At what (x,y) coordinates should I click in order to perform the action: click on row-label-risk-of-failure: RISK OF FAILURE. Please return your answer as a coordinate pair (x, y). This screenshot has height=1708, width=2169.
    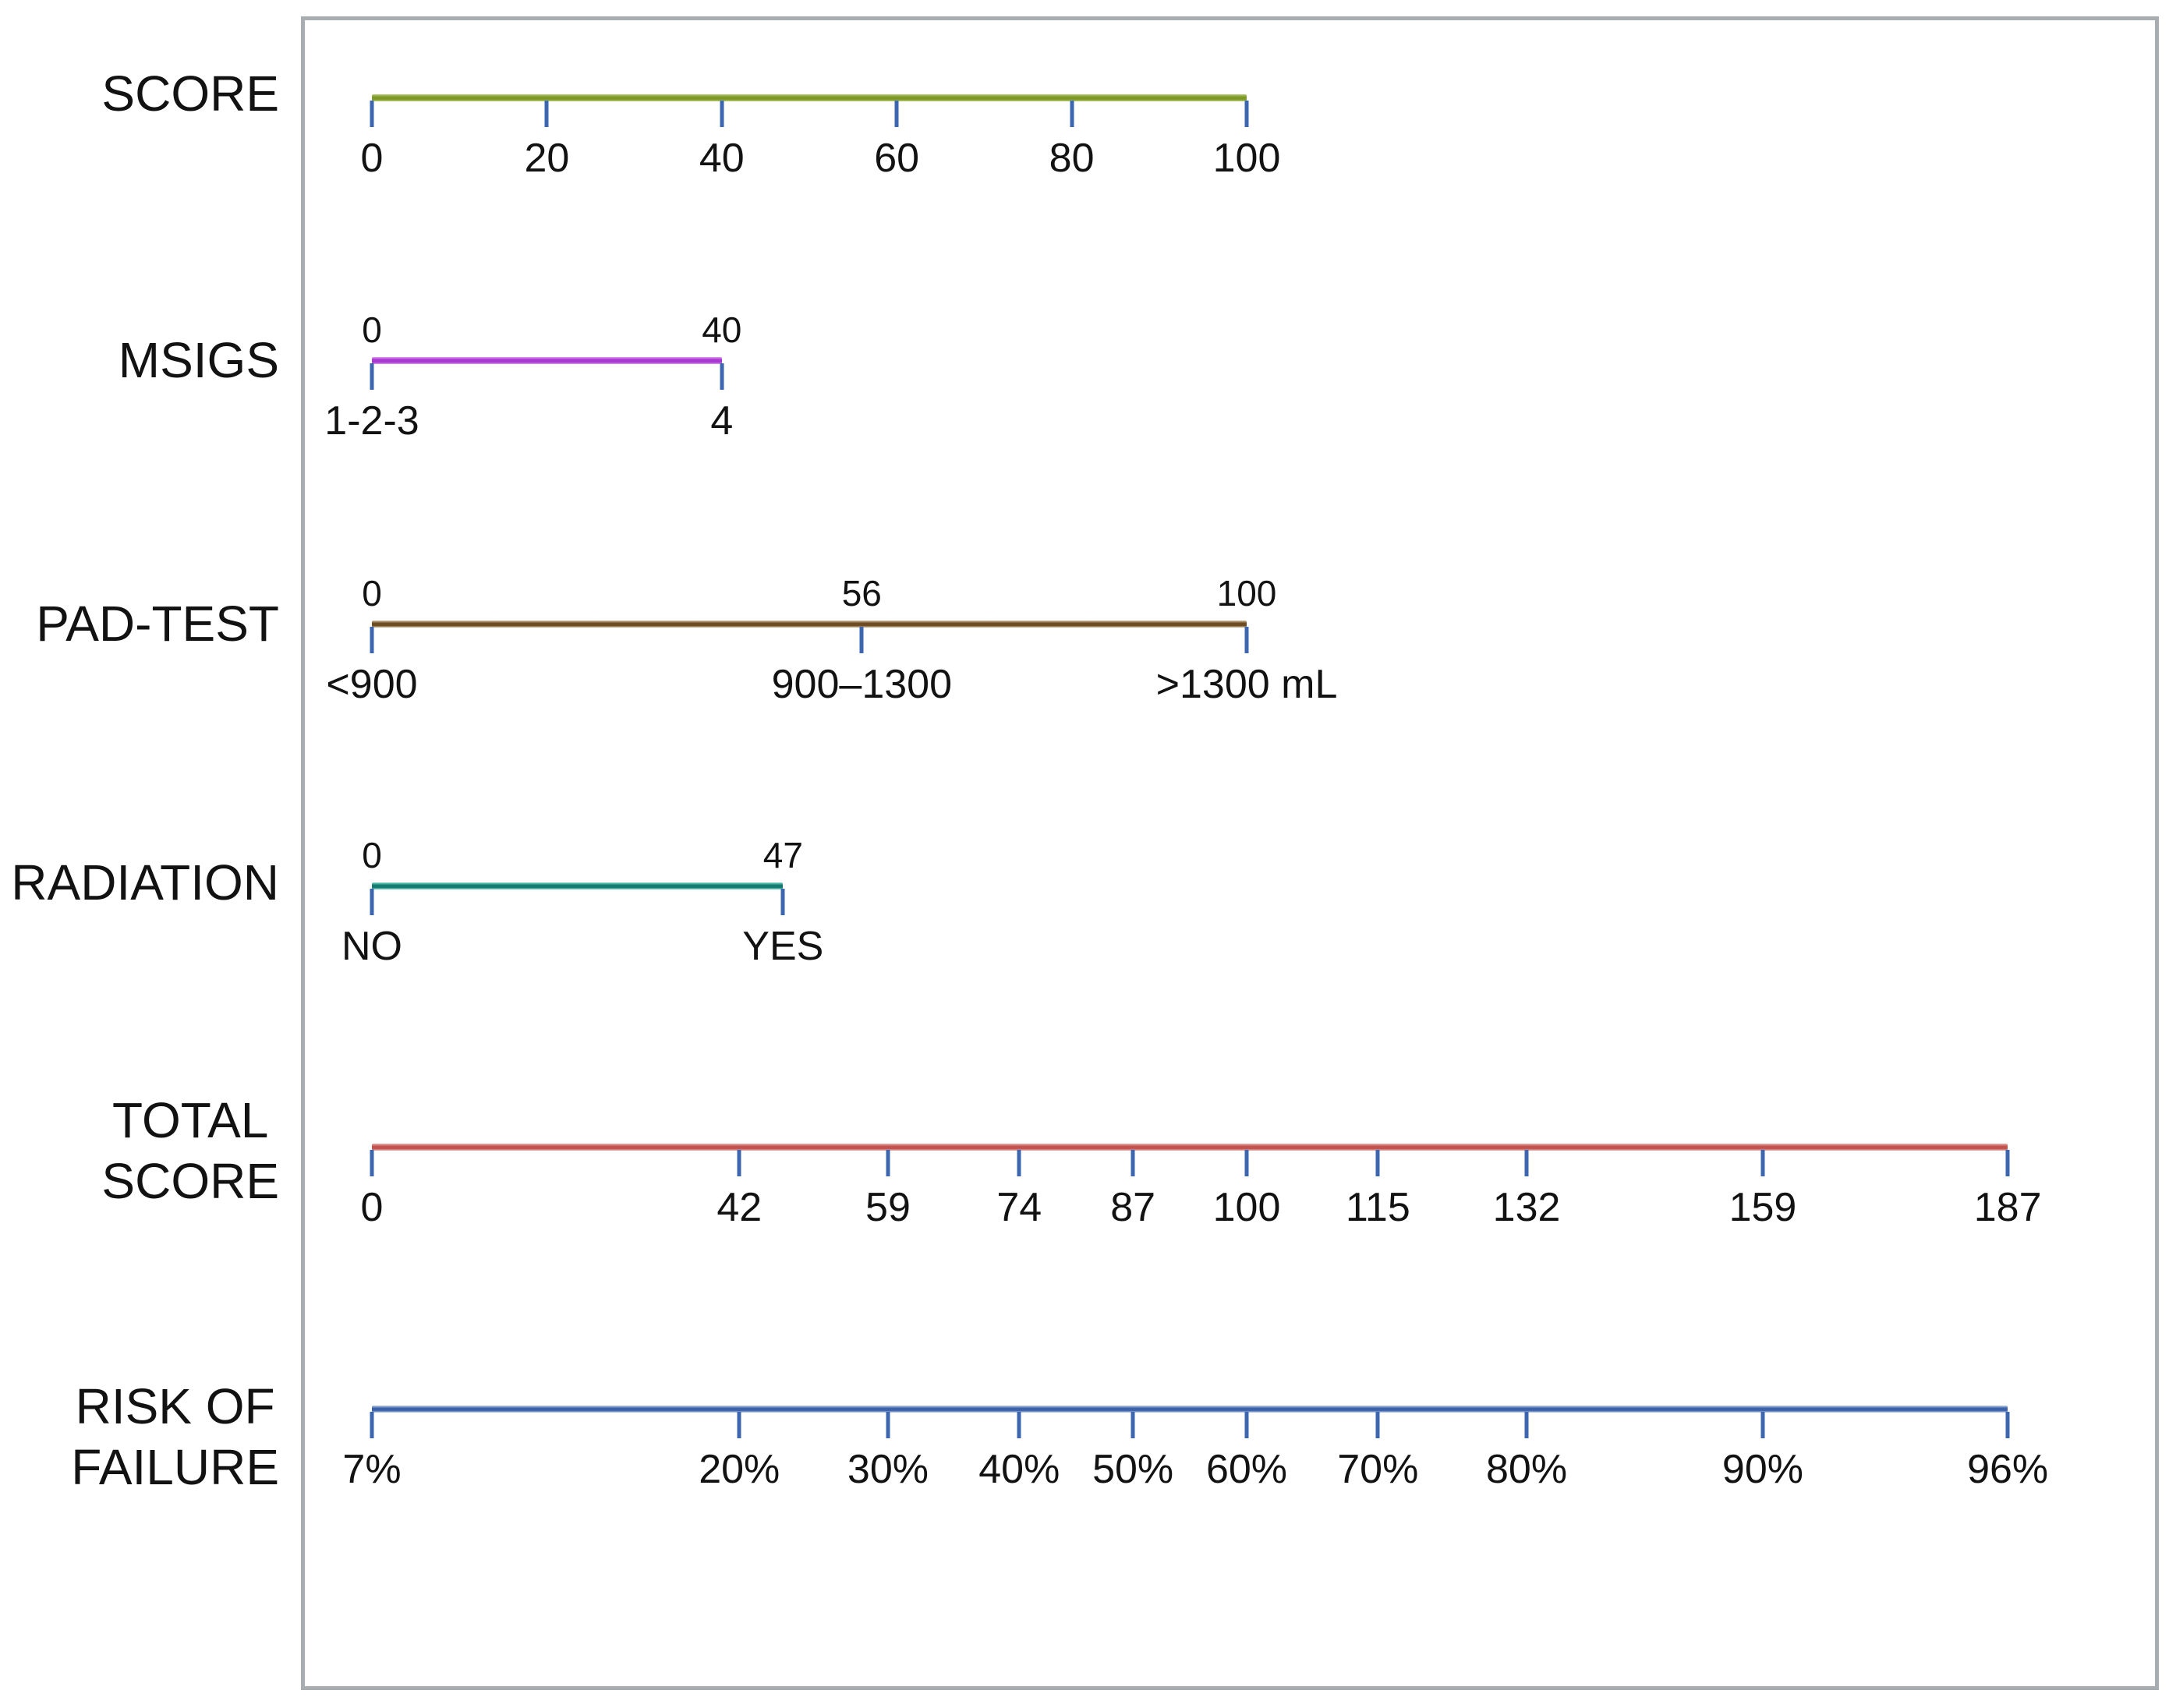
    Looking at the image, I should click on (175, 1437).